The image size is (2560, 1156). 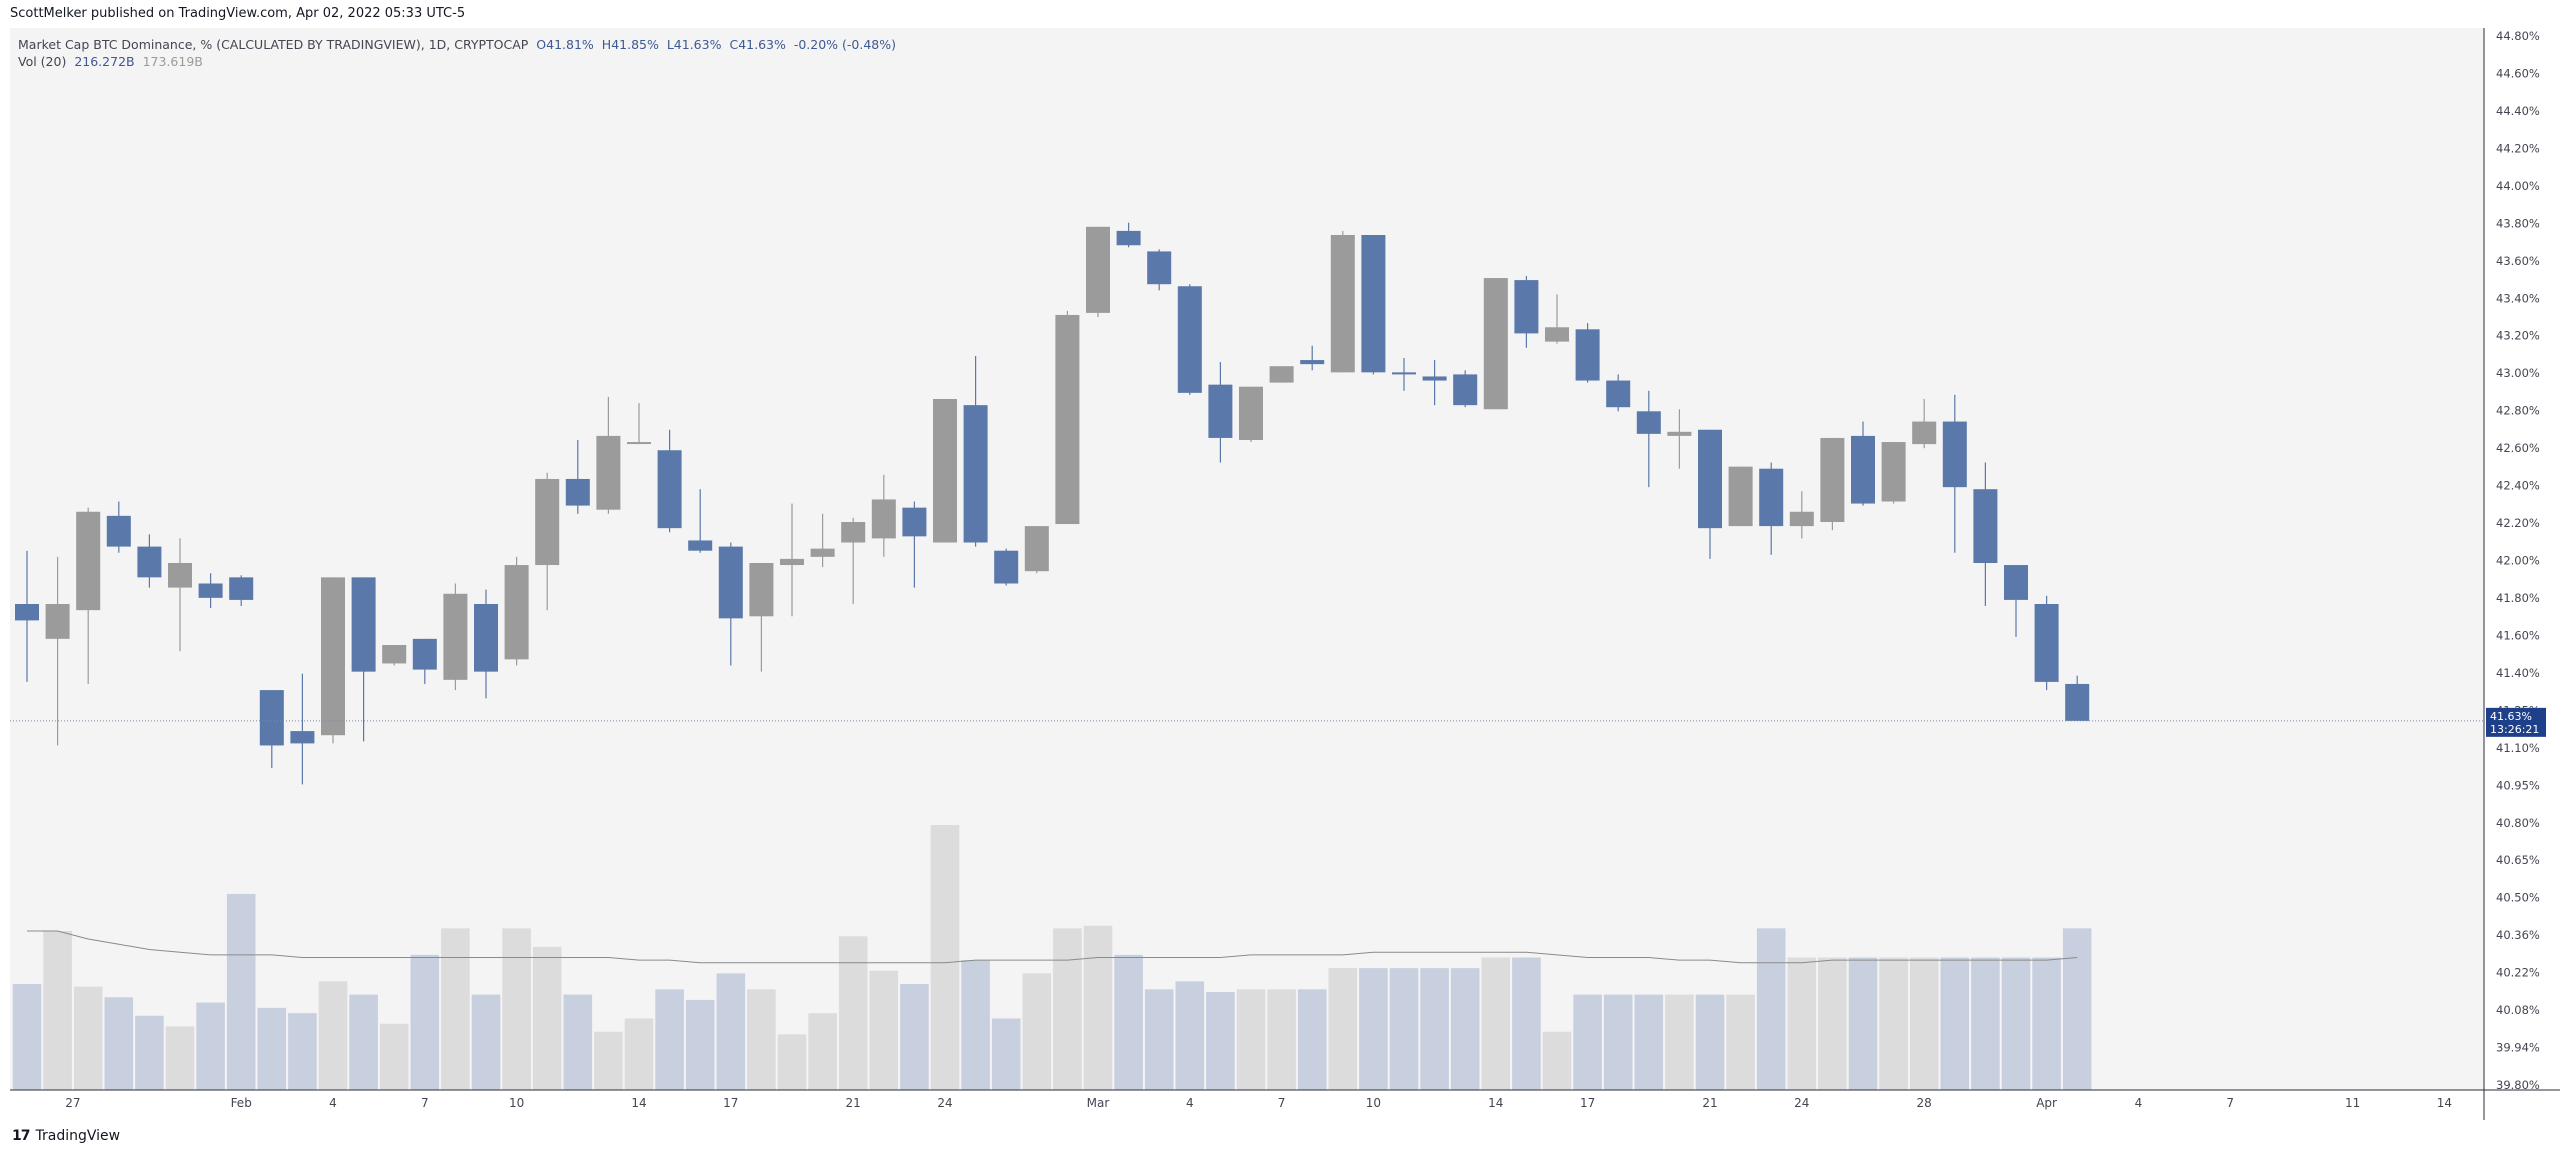 I want to click on last-price-countdown: 13:26:21, so click(x=2514, y=729).